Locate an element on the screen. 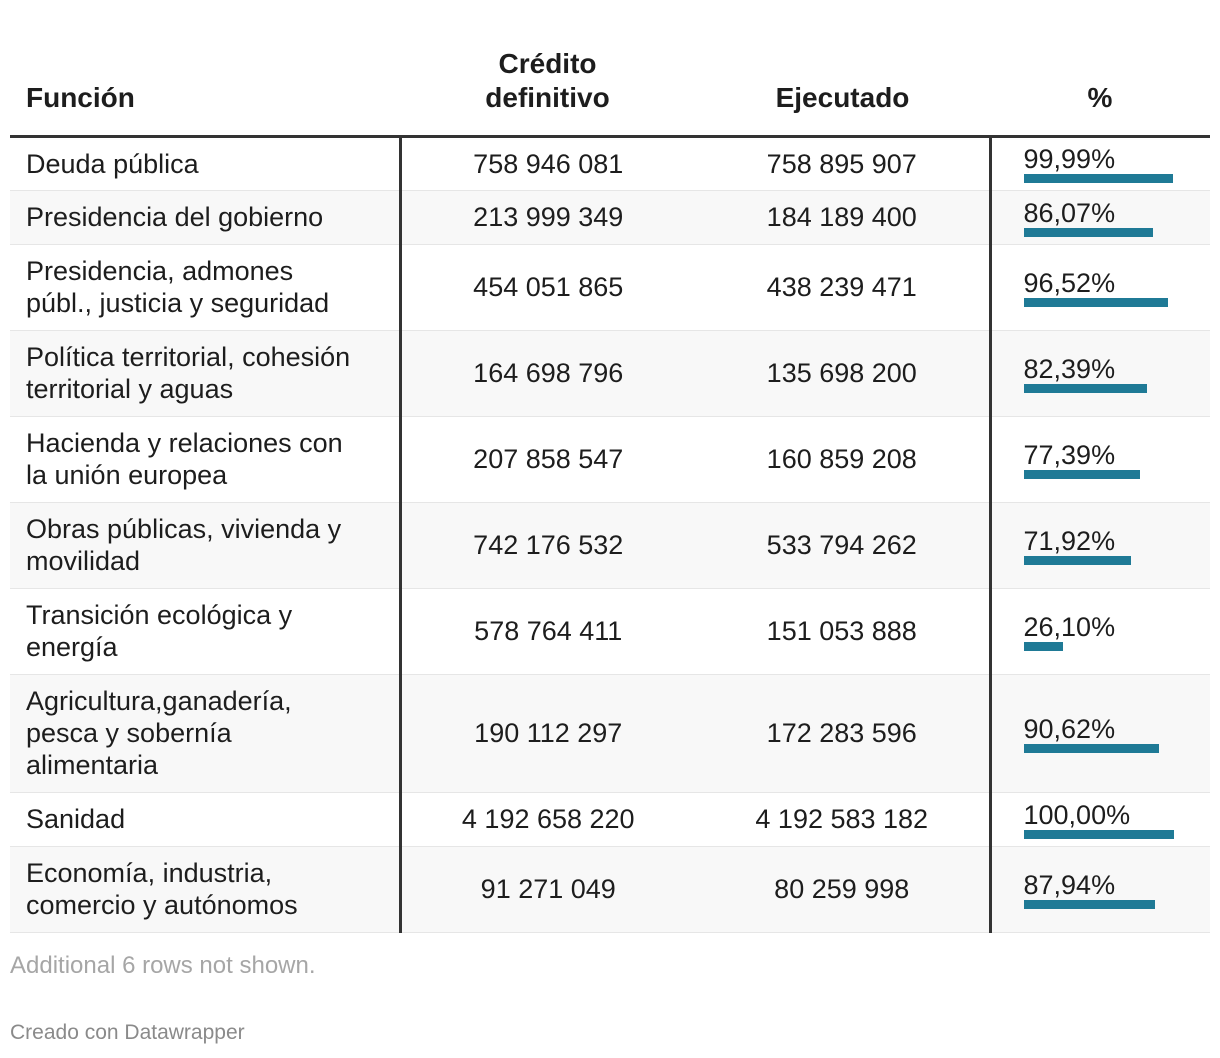 The width and height of the screenshot is (1220, 1058). funcion-line: Economía, industria, is located at coordinates (149, 873).